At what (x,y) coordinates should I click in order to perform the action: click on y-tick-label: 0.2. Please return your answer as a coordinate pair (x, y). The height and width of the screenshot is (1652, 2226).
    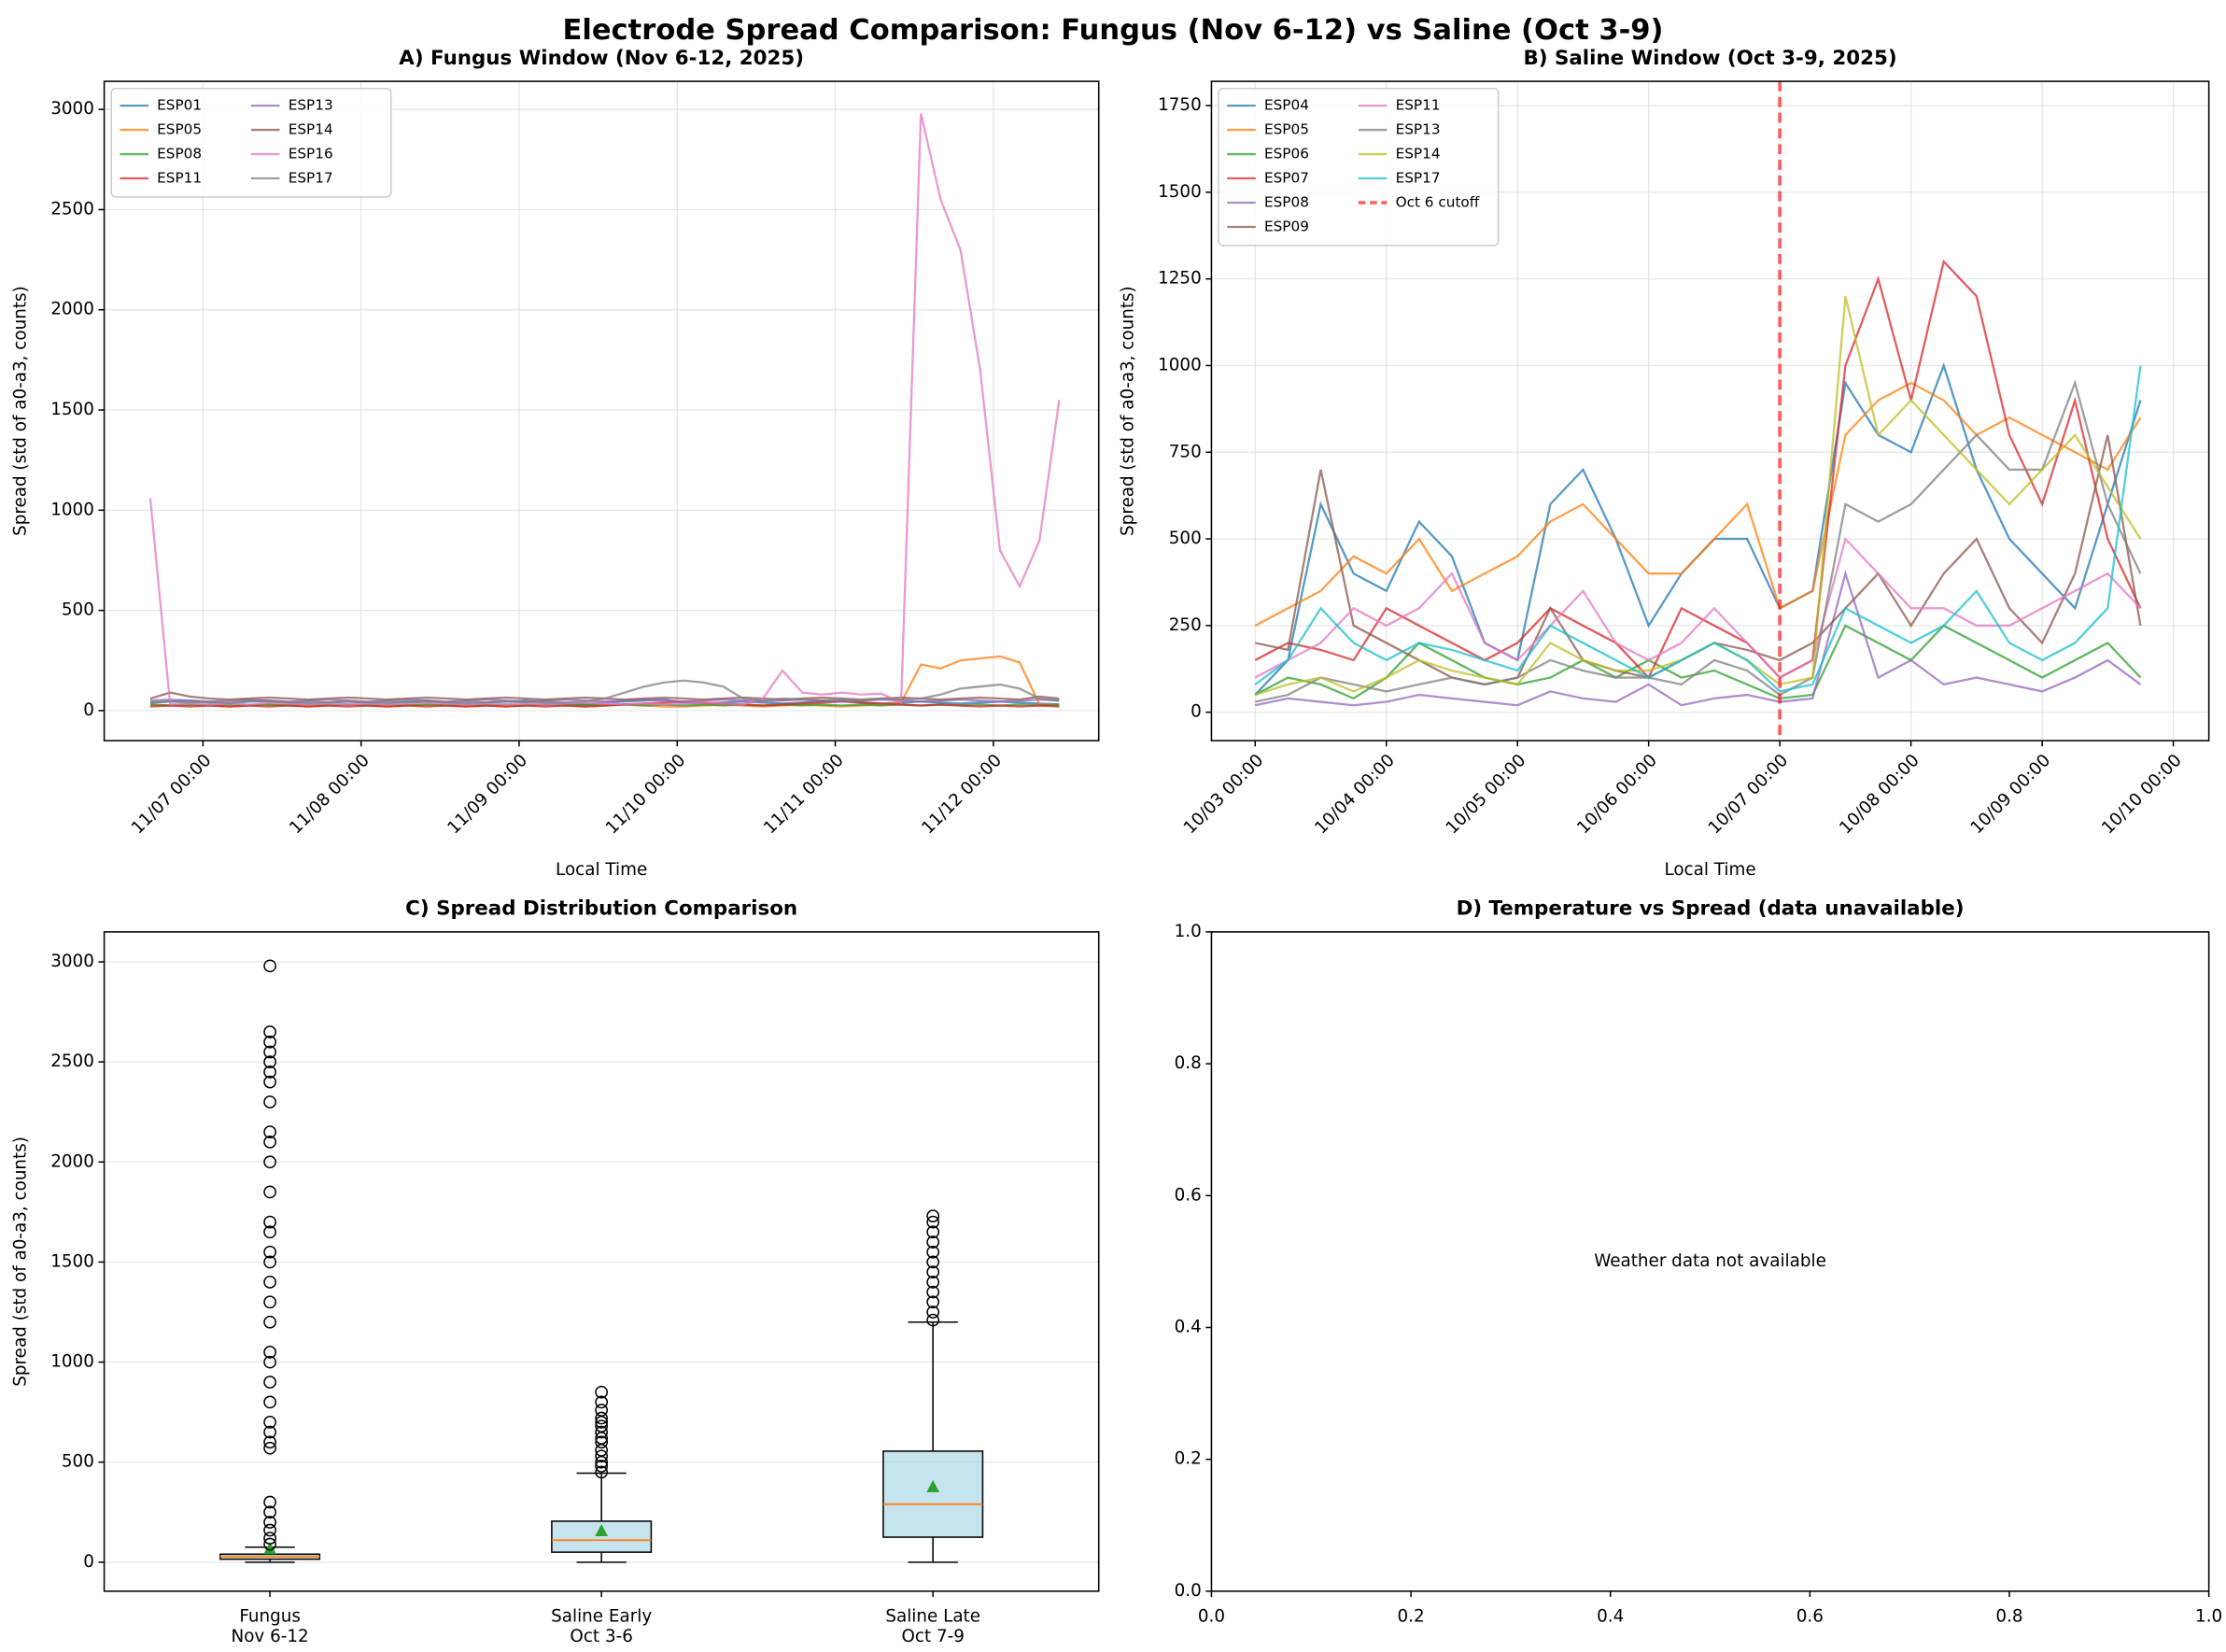
    Looking at the image, I should click on (1188, 1459).